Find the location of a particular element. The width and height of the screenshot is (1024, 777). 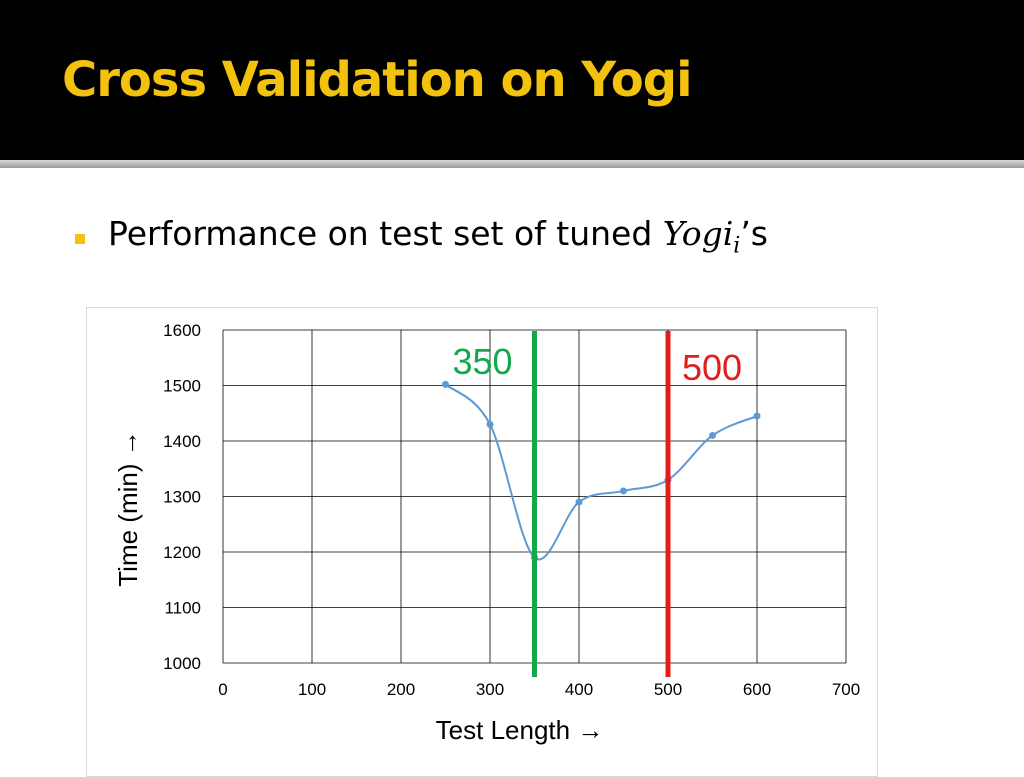

bullet-marker is located at coordinates (80, 239).